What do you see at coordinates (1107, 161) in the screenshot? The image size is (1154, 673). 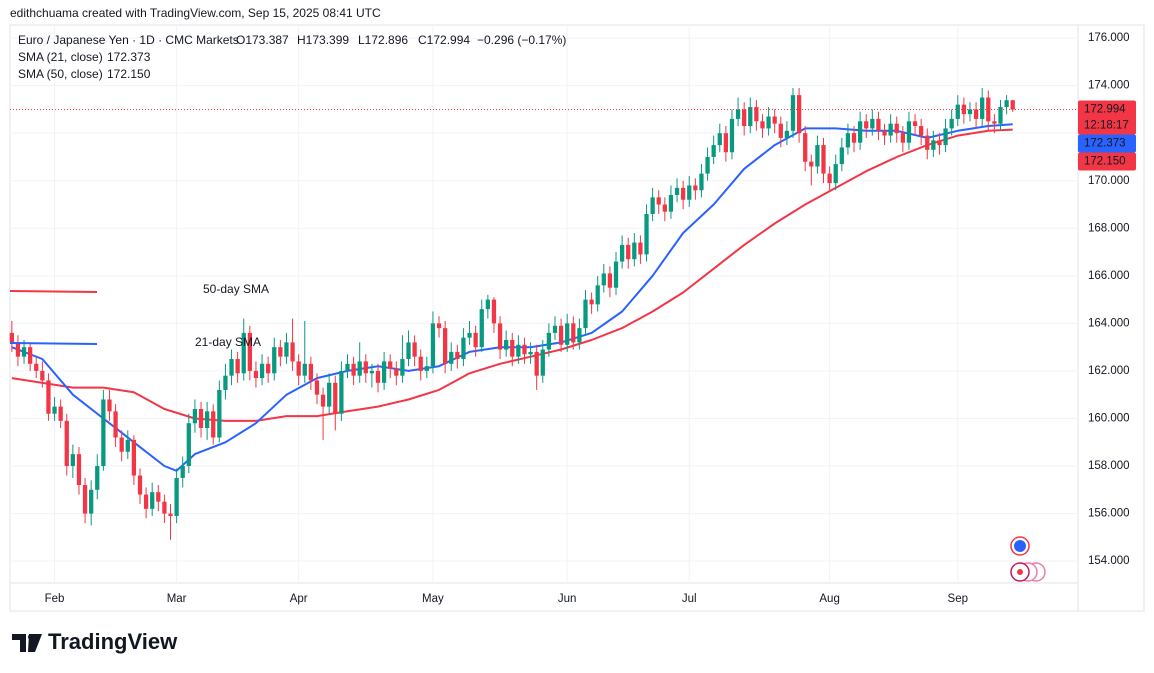 I see `price-tag` at bounding box center [1107, 161].